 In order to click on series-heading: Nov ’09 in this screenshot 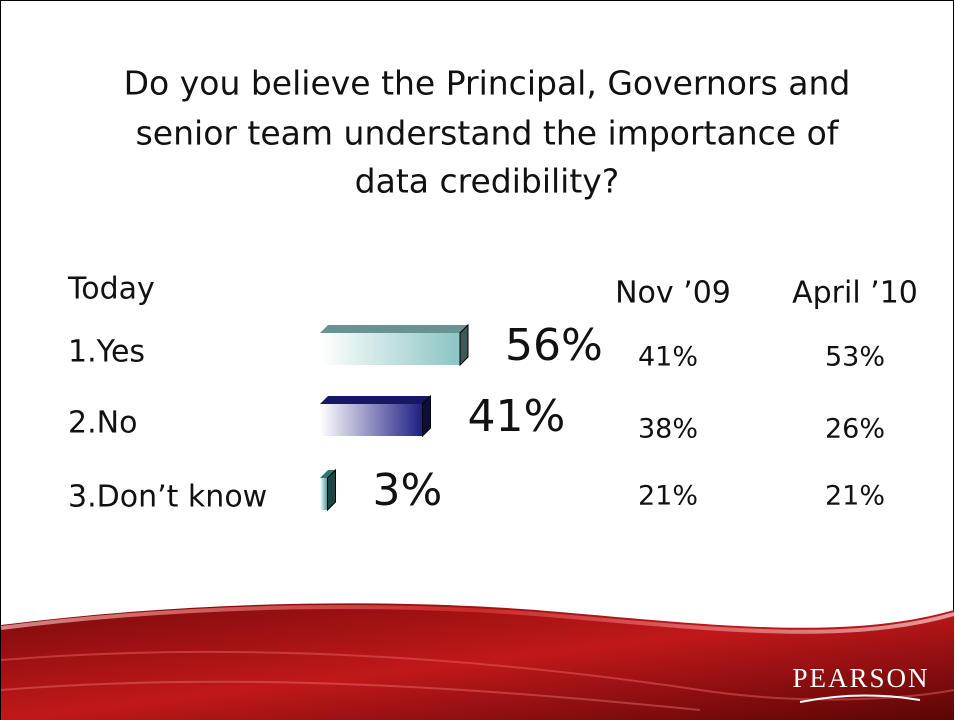, I will do `click(673, 293)`.